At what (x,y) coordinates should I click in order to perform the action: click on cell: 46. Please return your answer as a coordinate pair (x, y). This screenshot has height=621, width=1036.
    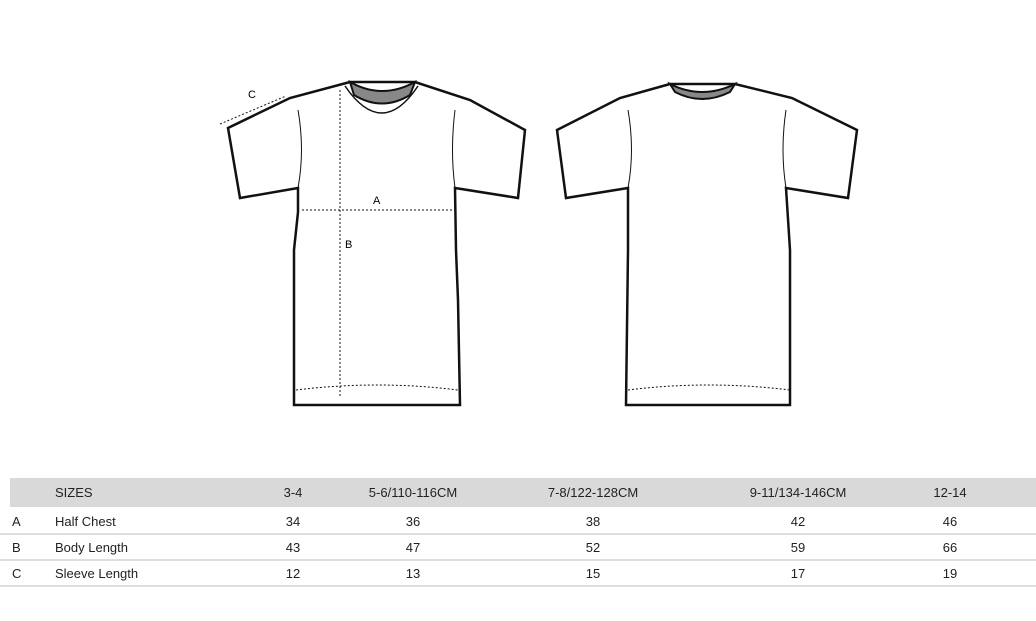
    Looking at the image, I should click on (950, 521).